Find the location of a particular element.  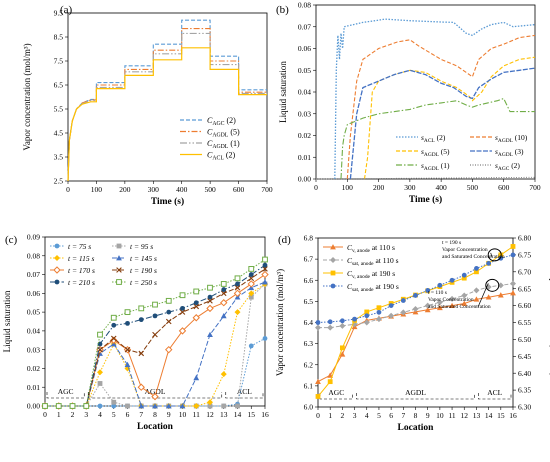

legend-tail: (2) is located at coordinates (440, 137).